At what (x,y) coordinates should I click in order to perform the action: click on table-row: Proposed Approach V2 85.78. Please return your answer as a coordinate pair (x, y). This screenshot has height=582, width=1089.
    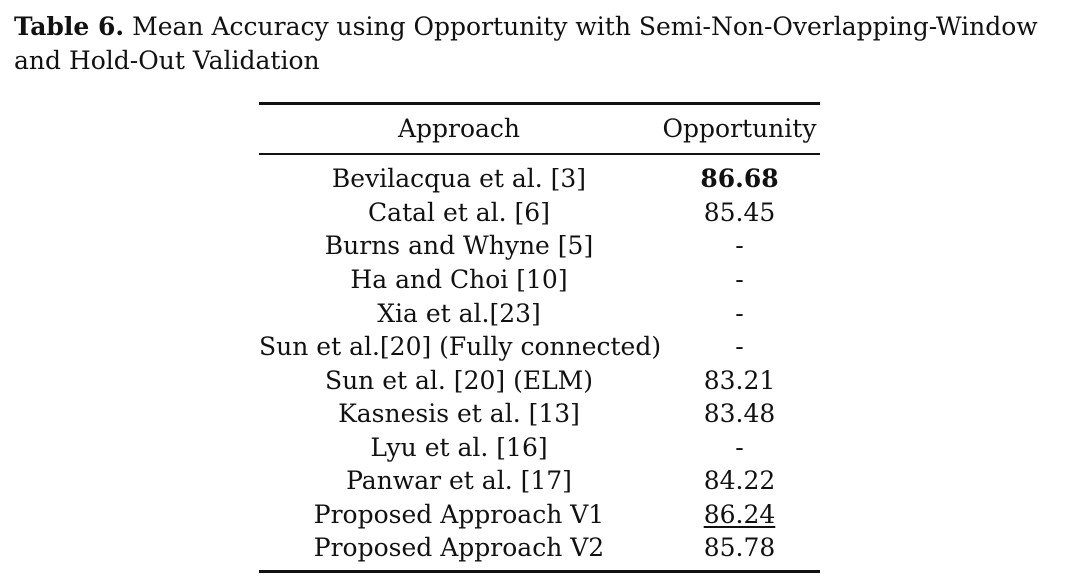
    Looking at the image, I should click on (539, 548).